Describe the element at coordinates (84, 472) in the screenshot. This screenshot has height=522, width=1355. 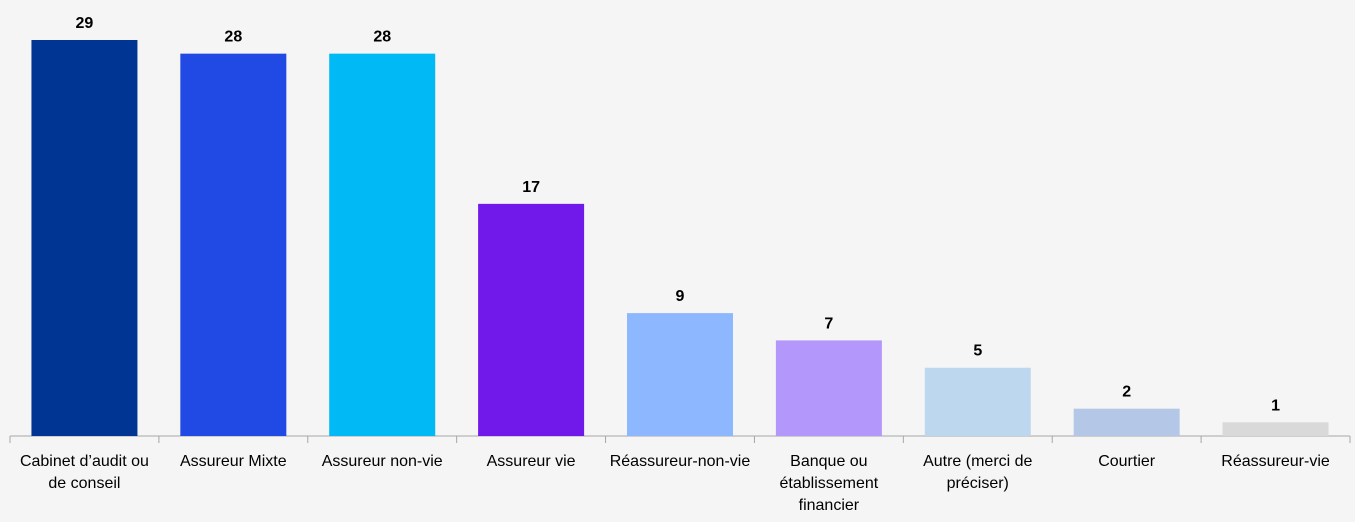
I see `x-tick-label: Cabinet d’audit ou de conseil` at that location.